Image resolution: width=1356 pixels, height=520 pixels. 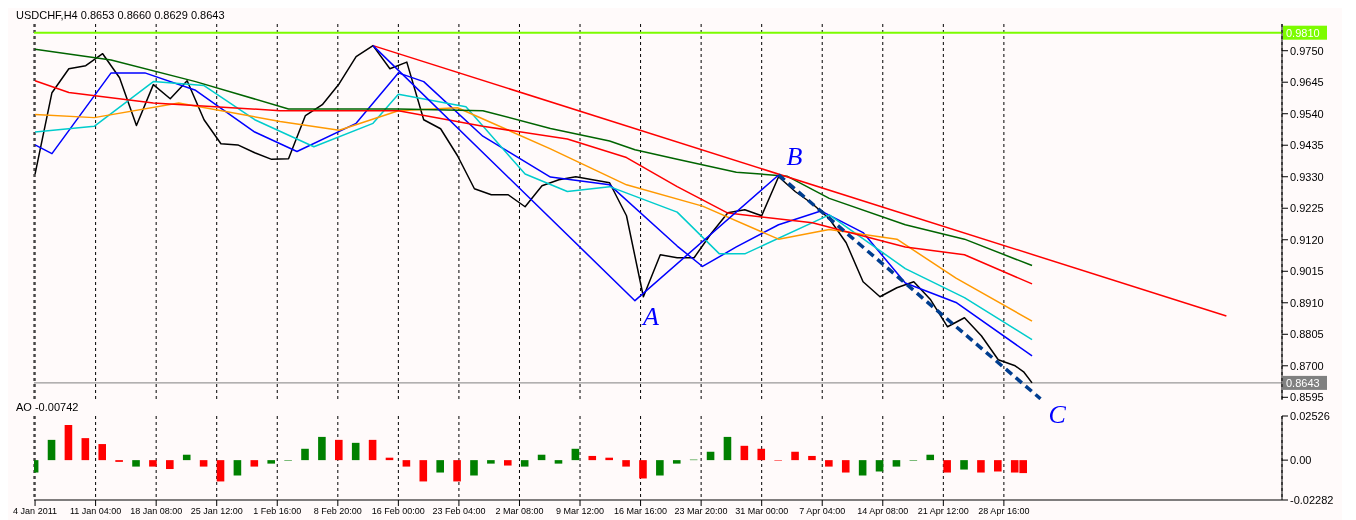 I want to click on y-tick-label: 0.8910, so click(x=1307, y=302).